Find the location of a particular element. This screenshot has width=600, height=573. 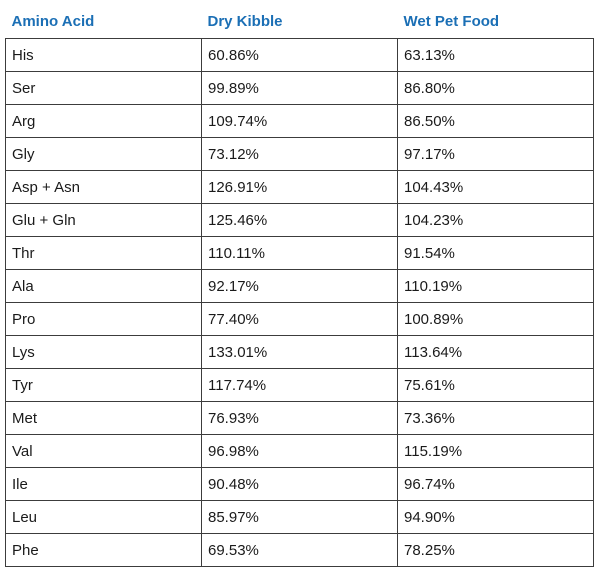

wet-pet-food-cell: 94.90% is located at coordinates (495, 517).